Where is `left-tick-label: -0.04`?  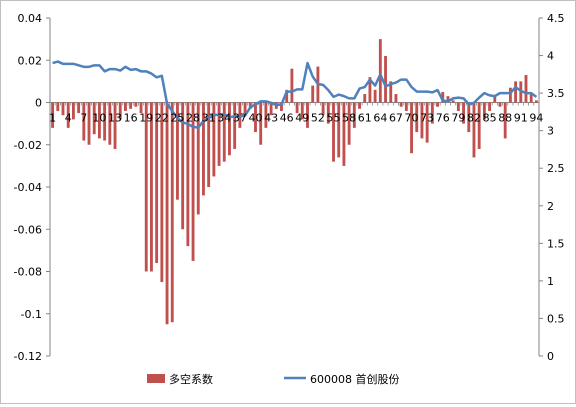 left-tick-label: -0.04 is located at coordinates (28, 187).